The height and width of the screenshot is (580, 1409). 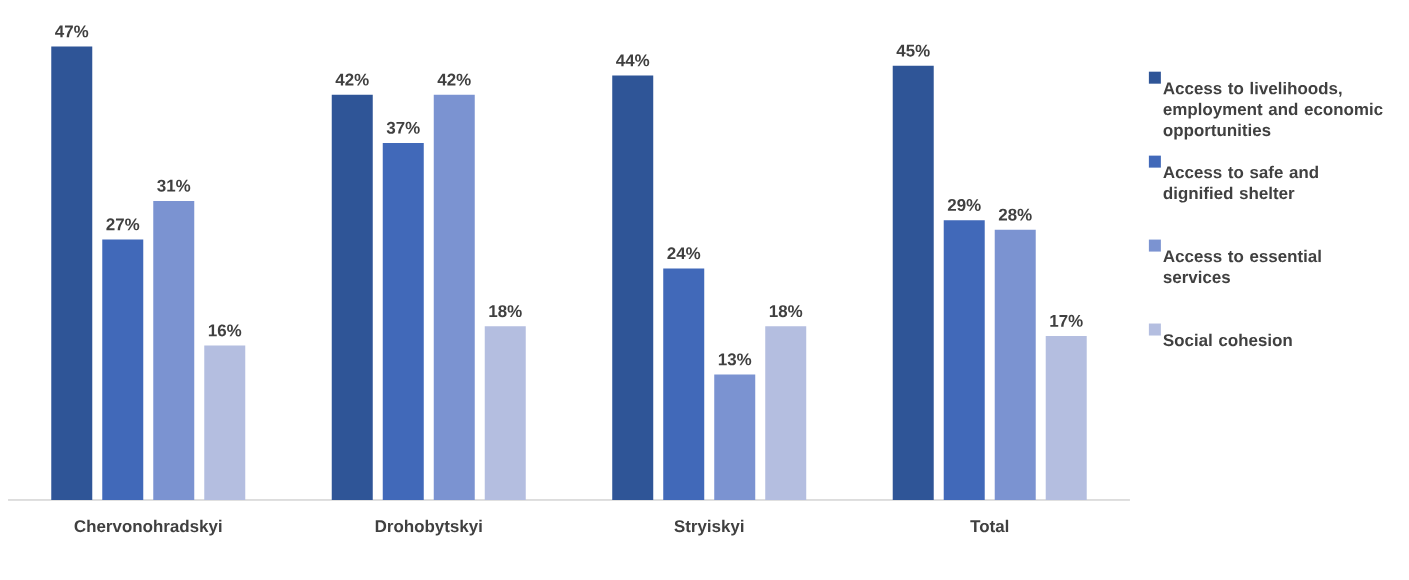 I want to click on x-tick-label: Total, so click(x=989, y=526).